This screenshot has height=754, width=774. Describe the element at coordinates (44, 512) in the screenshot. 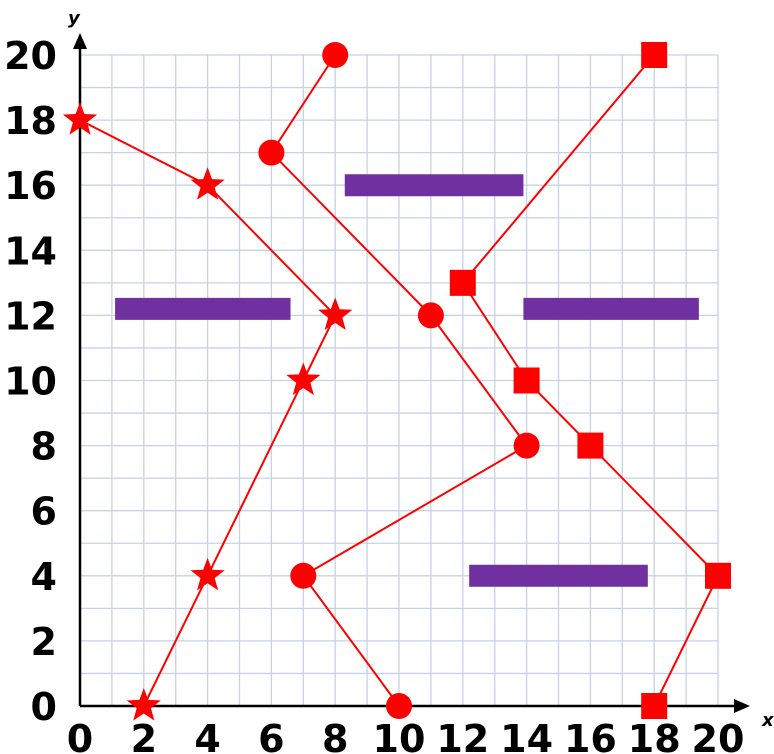

I see `y-tick-label: 6` at that location.